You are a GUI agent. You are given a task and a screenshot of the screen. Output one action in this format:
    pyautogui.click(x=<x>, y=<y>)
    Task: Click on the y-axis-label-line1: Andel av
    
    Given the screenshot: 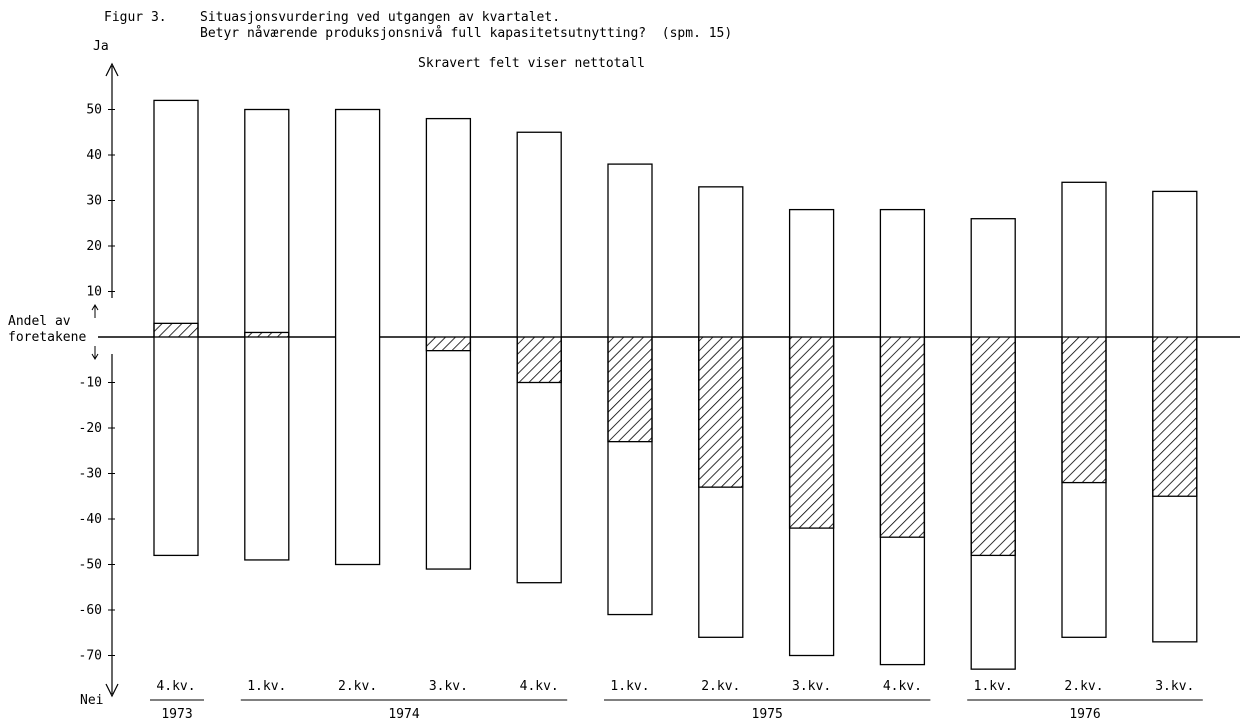 What is the action you would take?
    pyautogui.click(x=39, y=321)
    